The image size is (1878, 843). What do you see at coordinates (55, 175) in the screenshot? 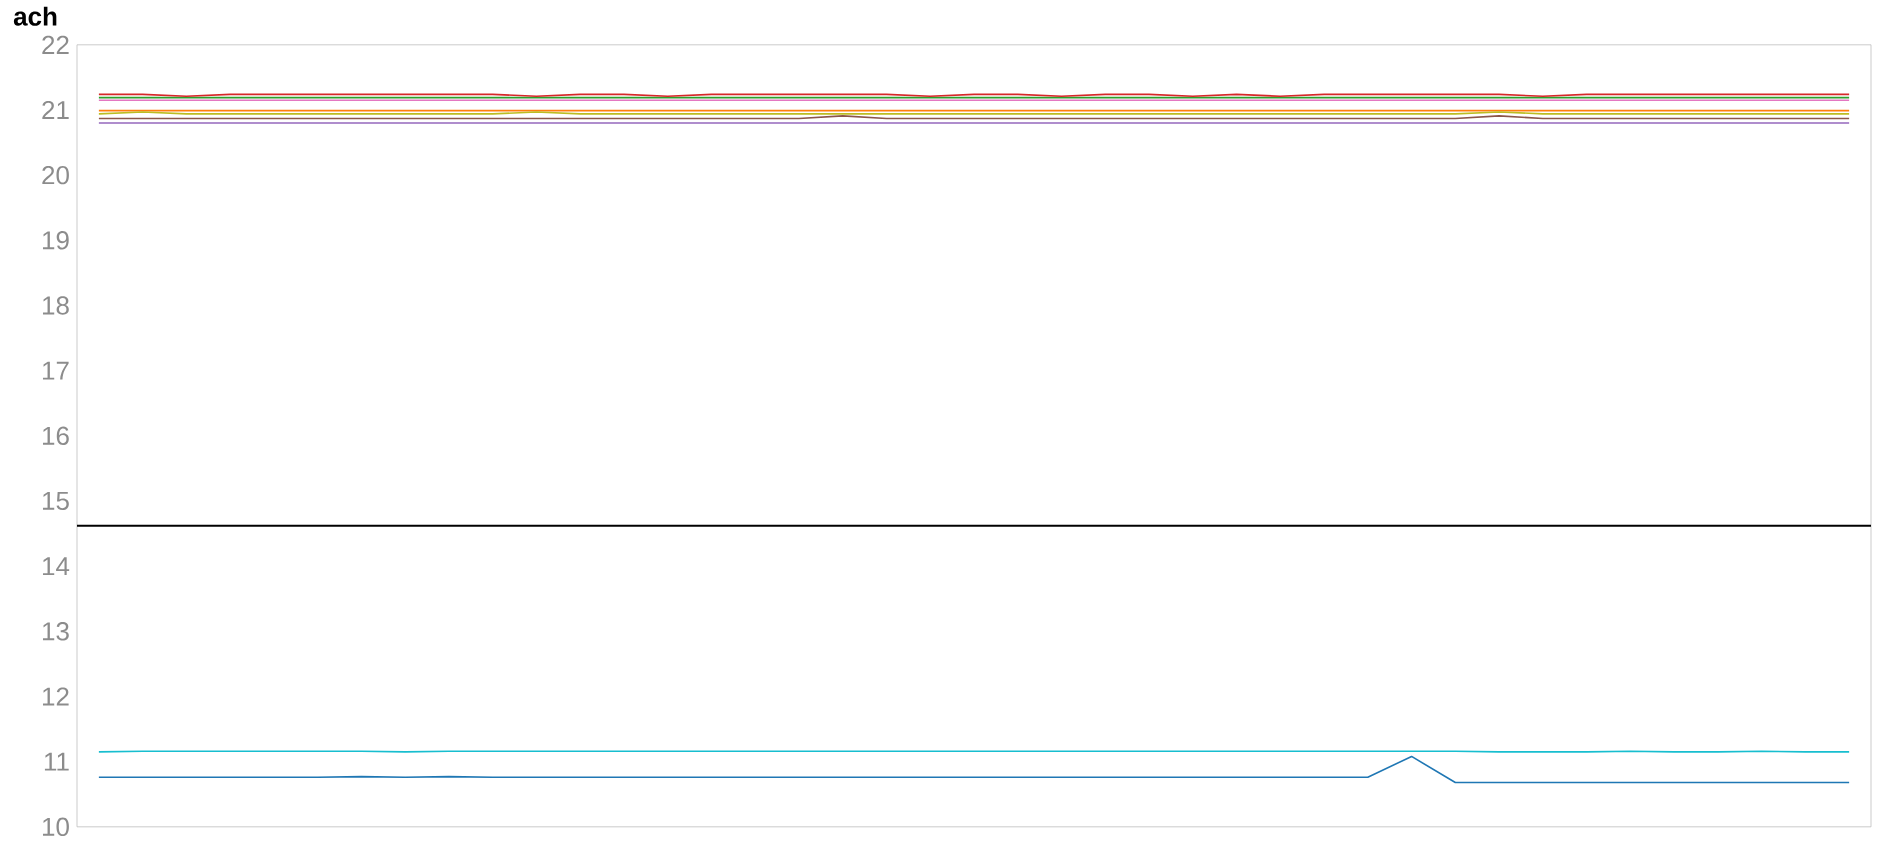
I see `y-tick-label: 20` at bounding box center [55, 175].